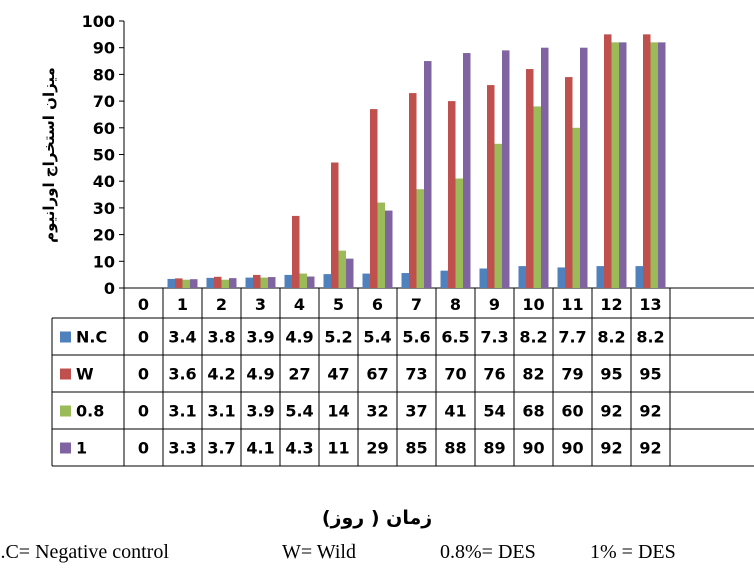 The height and width of the screenshot is (568, 754). I want to click on legend-label-N.C: N.C, so click(91, 337).